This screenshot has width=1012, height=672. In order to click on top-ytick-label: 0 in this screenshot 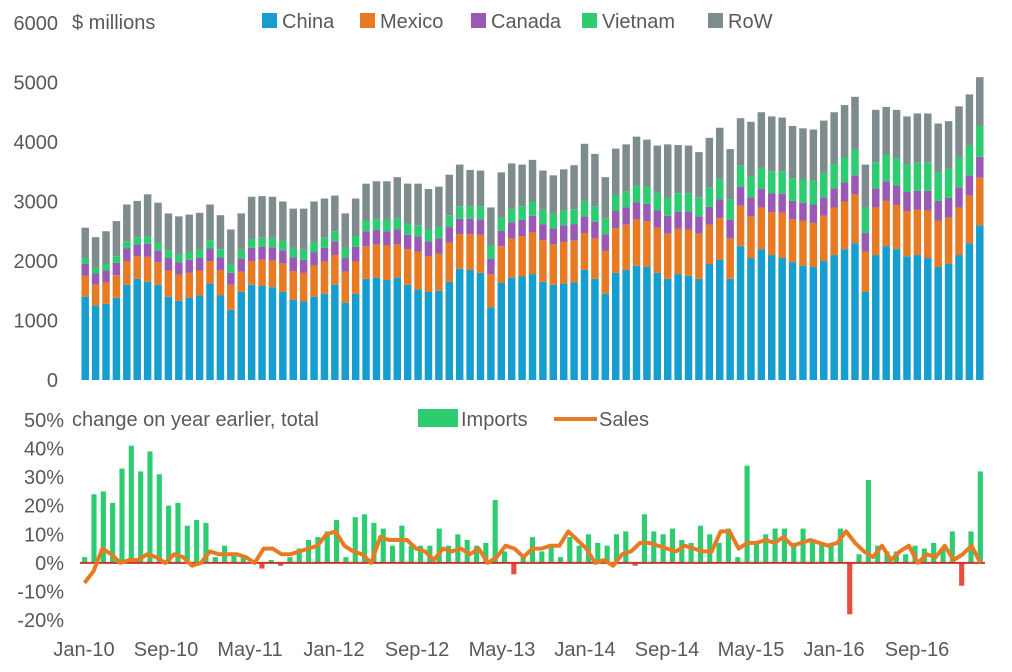, I will do `click(52, 381)`.